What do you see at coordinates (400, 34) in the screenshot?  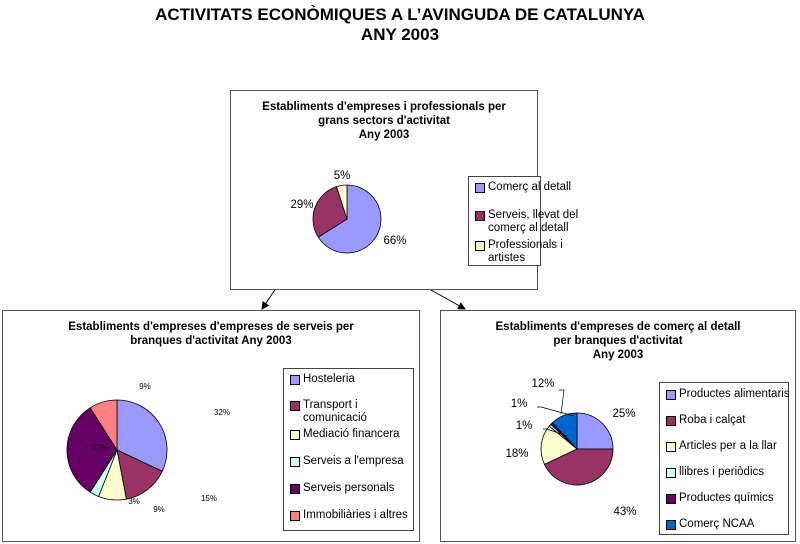 I see `main-title-line2: ANY 2003` at bounding box center [400, 34].